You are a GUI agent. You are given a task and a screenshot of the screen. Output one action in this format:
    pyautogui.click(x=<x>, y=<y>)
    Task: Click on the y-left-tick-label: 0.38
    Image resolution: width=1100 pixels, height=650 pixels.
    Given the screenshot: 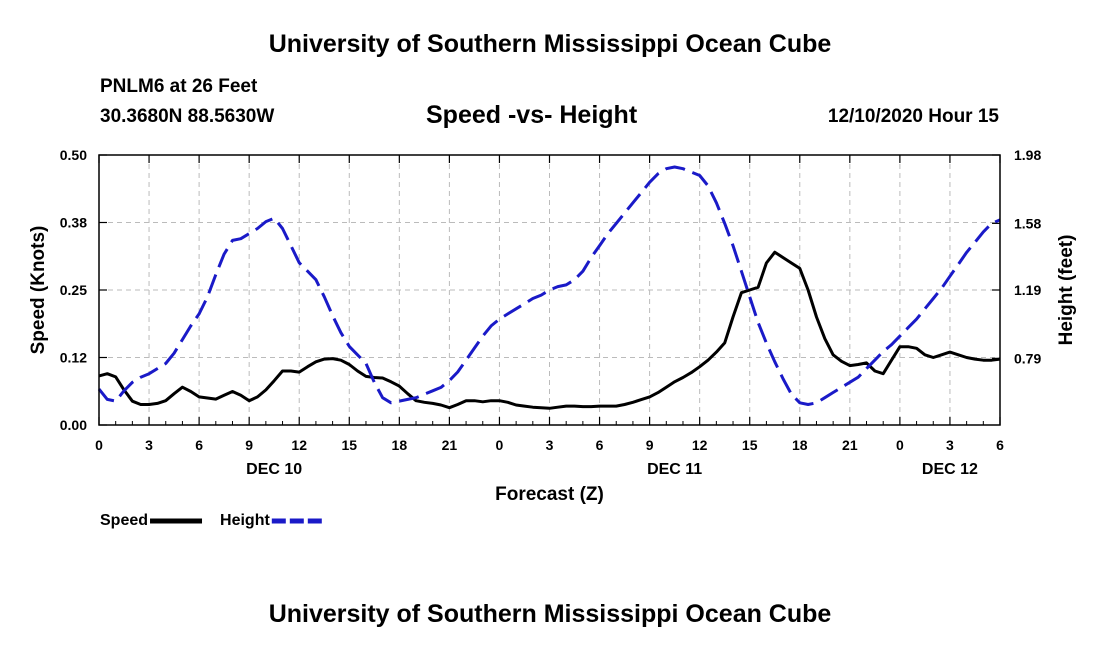 What is the action you would take?
    pyautogui.click(x=73, y=223)
    